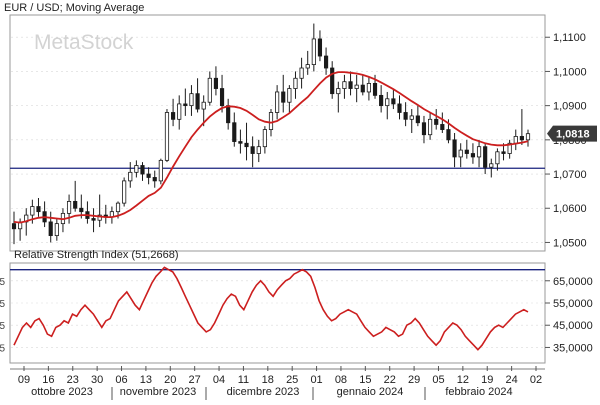 The height and width of the screenshot is (405, 600). Describe the element at coordinates (316, 380) in the screenshot. I see `x-day-label: 01` at that location.